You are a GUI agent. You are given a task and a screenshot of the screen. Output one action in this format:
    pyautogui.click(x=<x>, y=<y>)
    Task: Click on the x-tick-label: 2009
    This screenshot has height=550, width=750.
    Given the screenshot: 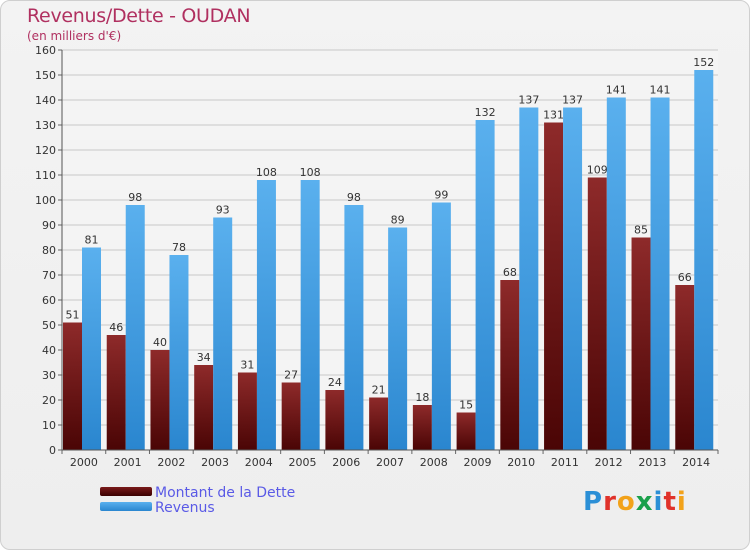 What is the action you would take?
    pyautogui.click(x=477, y=462)
    